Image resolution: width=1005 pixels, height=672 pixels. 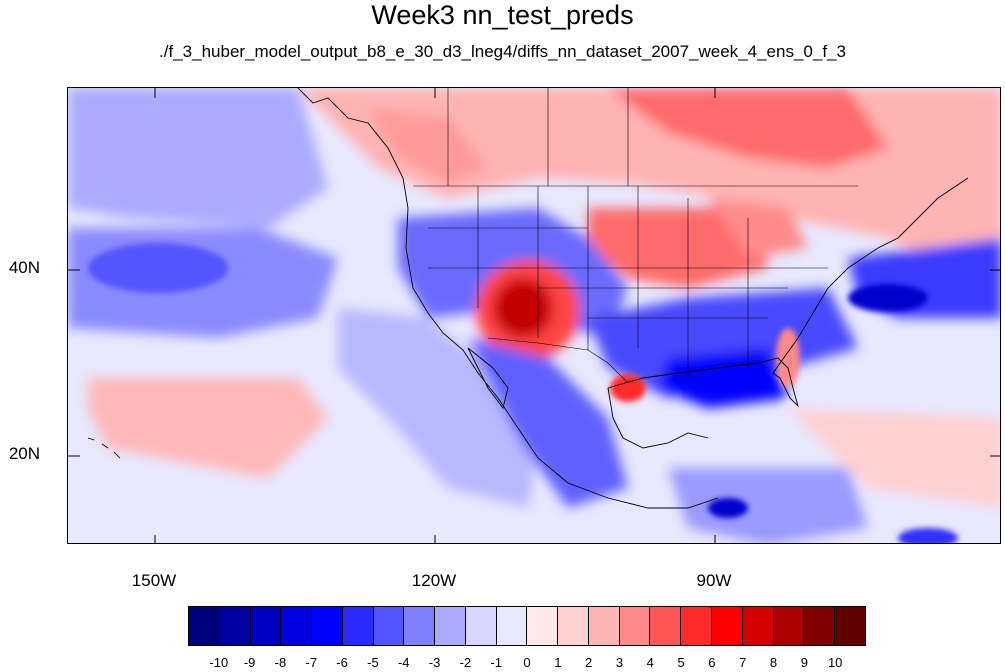 I want to click on pacific-cold-core, so click(x=158, y=268).